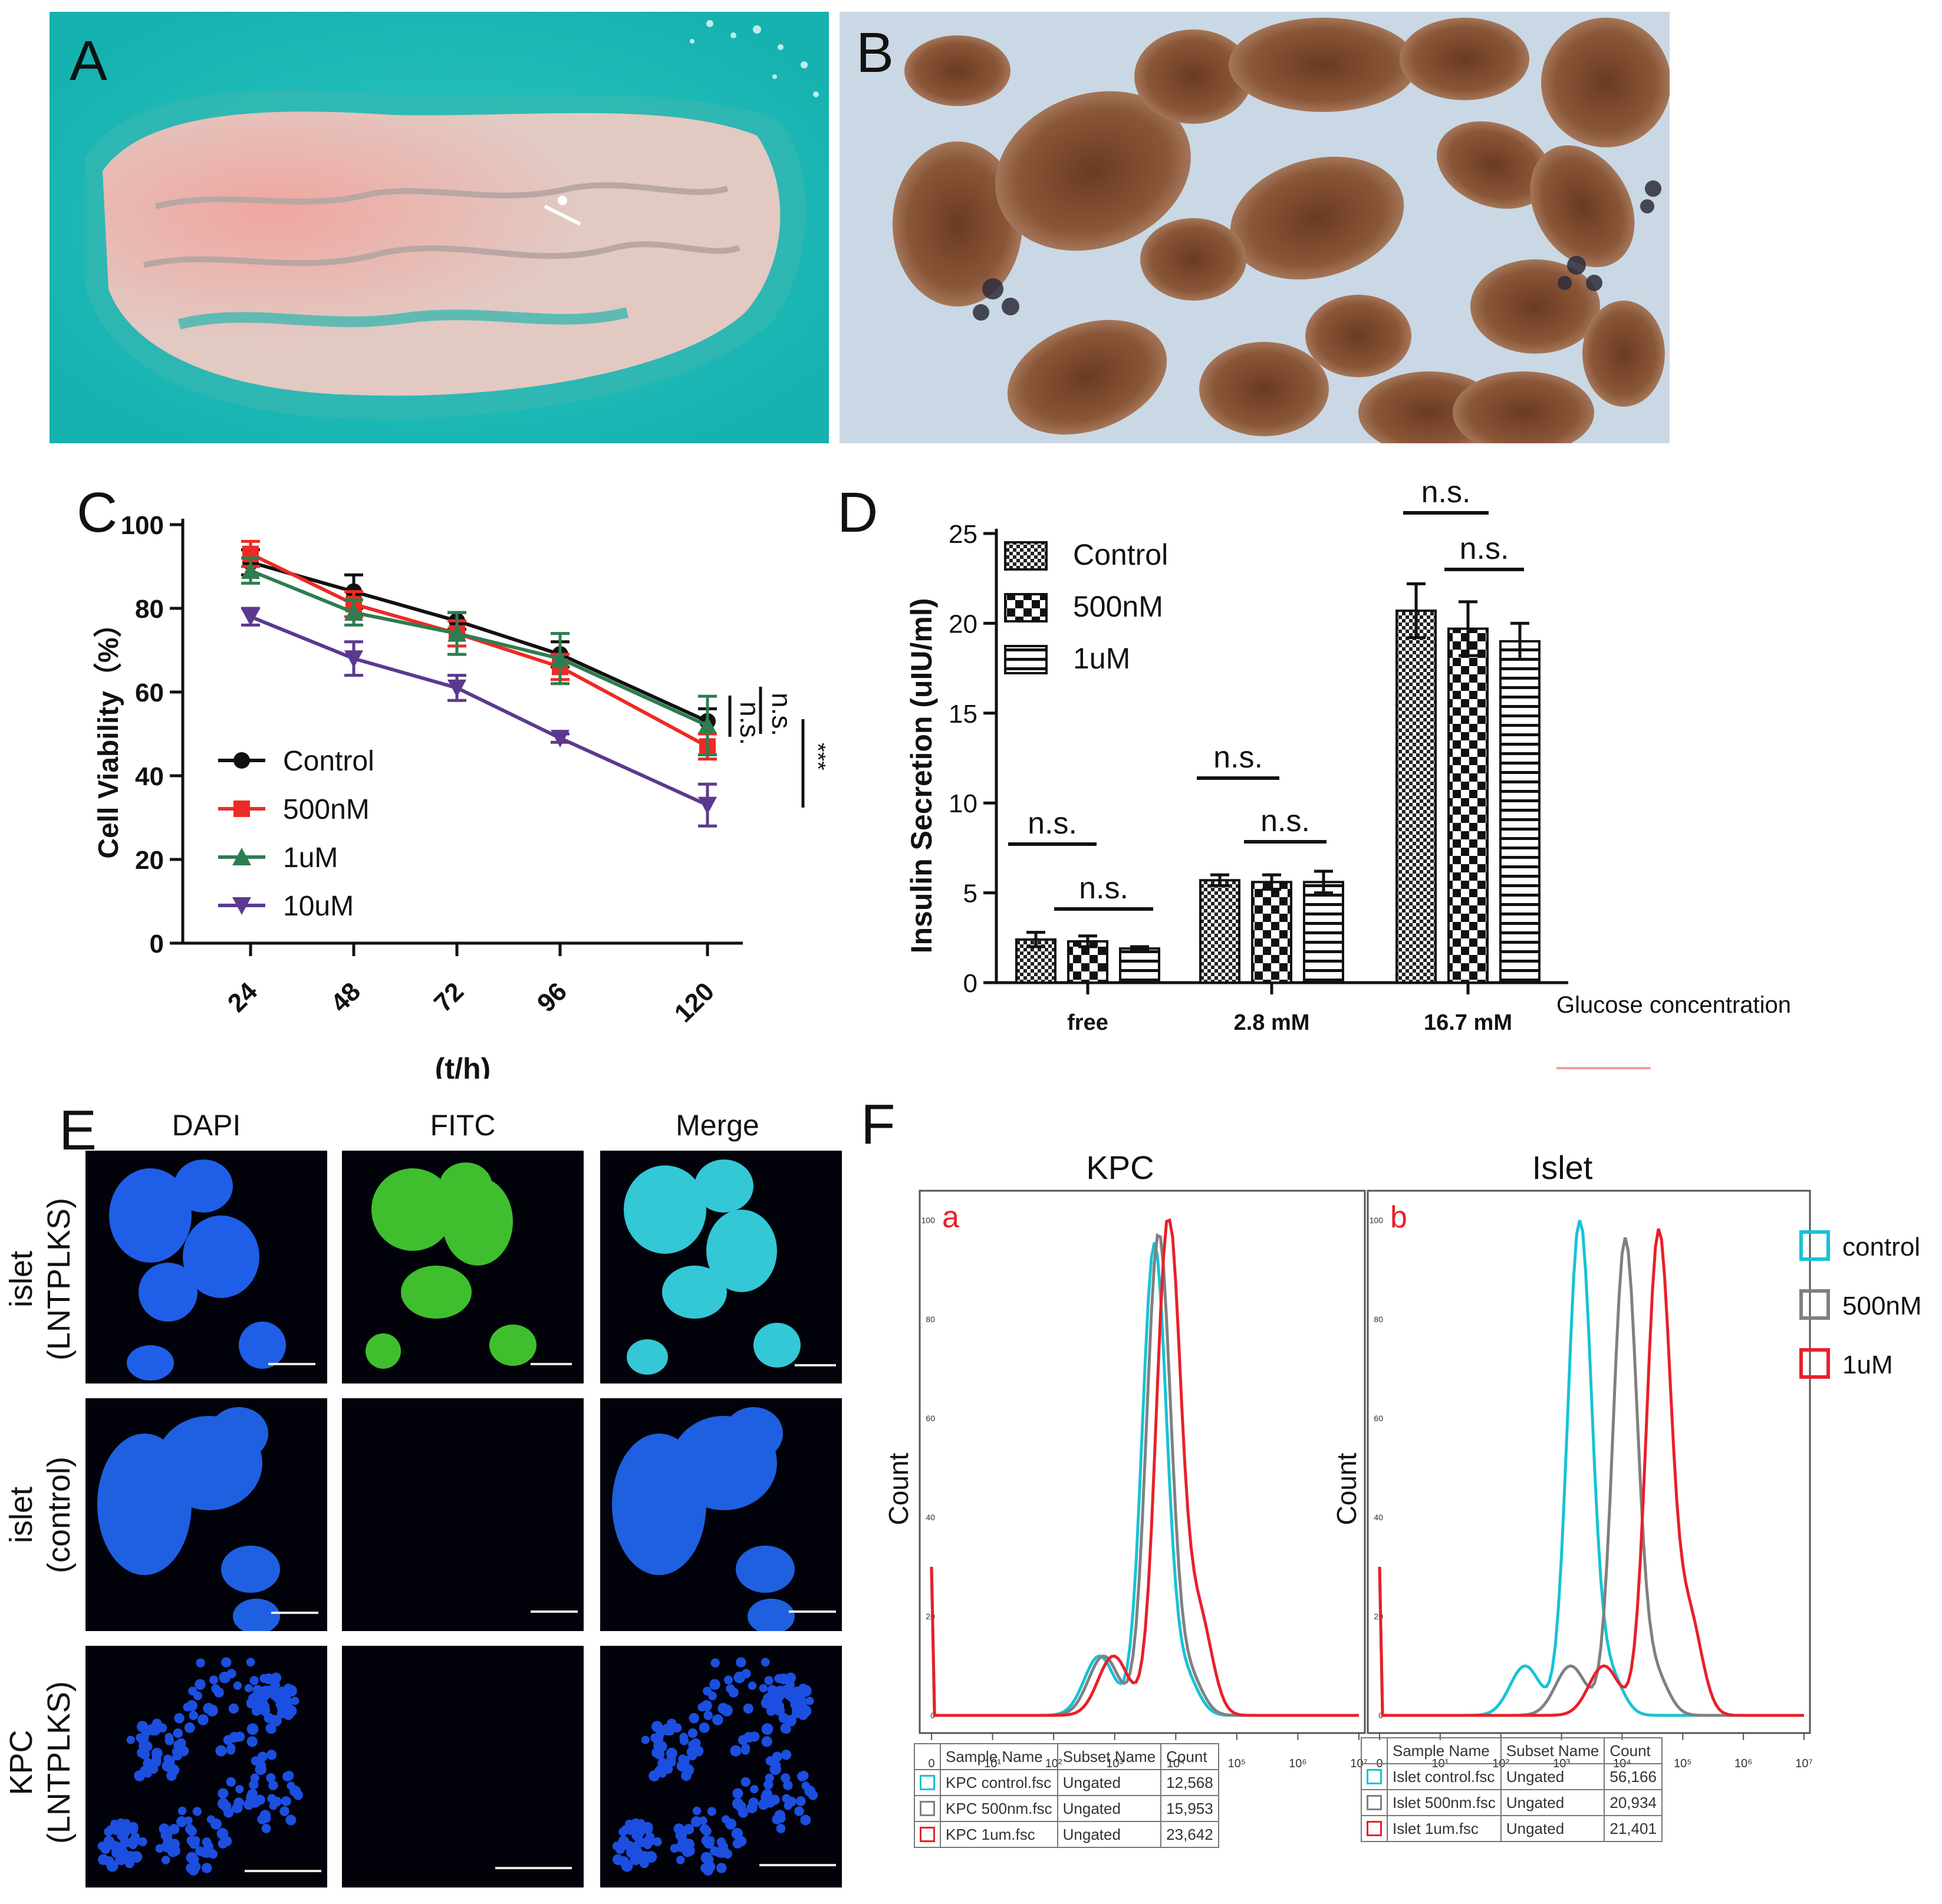 This screenshot has height=1904, width=1942. Describe the element at coordinates (1512, 1750) in the screenshot. I see `table-header-row: Sample Name Subset Name Count` at that location.